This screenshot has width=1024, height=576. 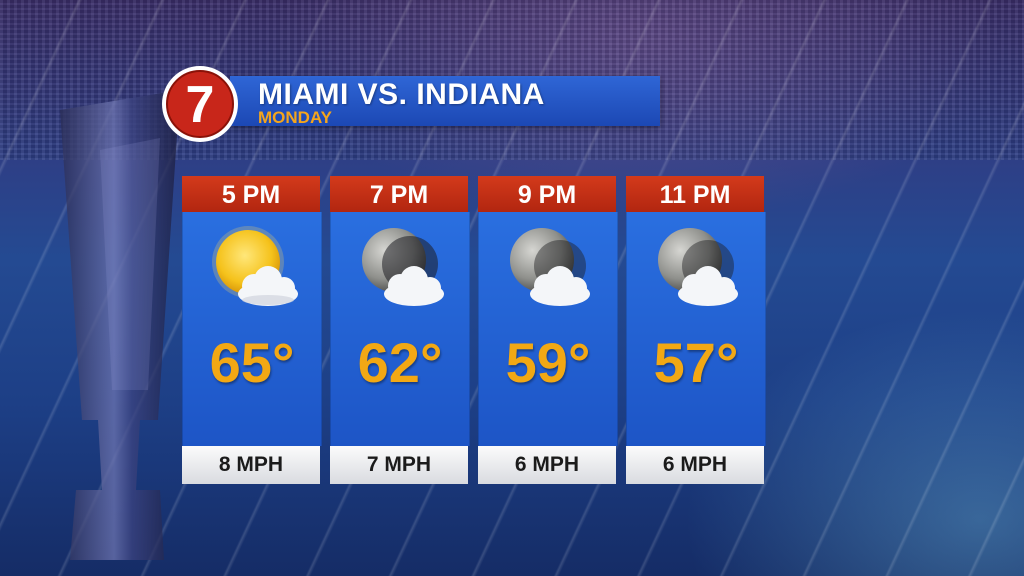 I want to click on forecast-time: 9 PM, so click(x=547, y=194).